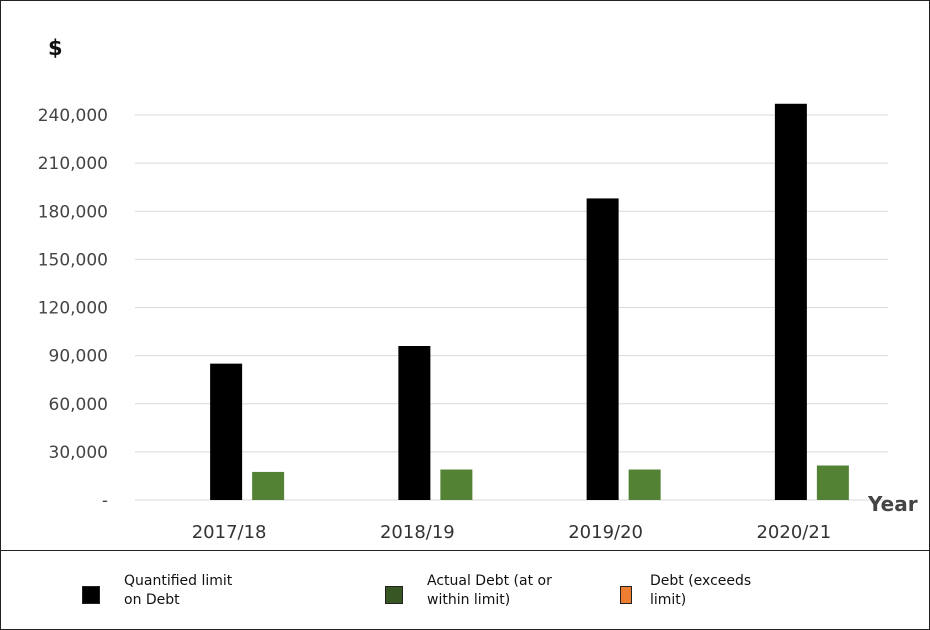  I want to click on x-axis-label: Year, so click(892, 504).